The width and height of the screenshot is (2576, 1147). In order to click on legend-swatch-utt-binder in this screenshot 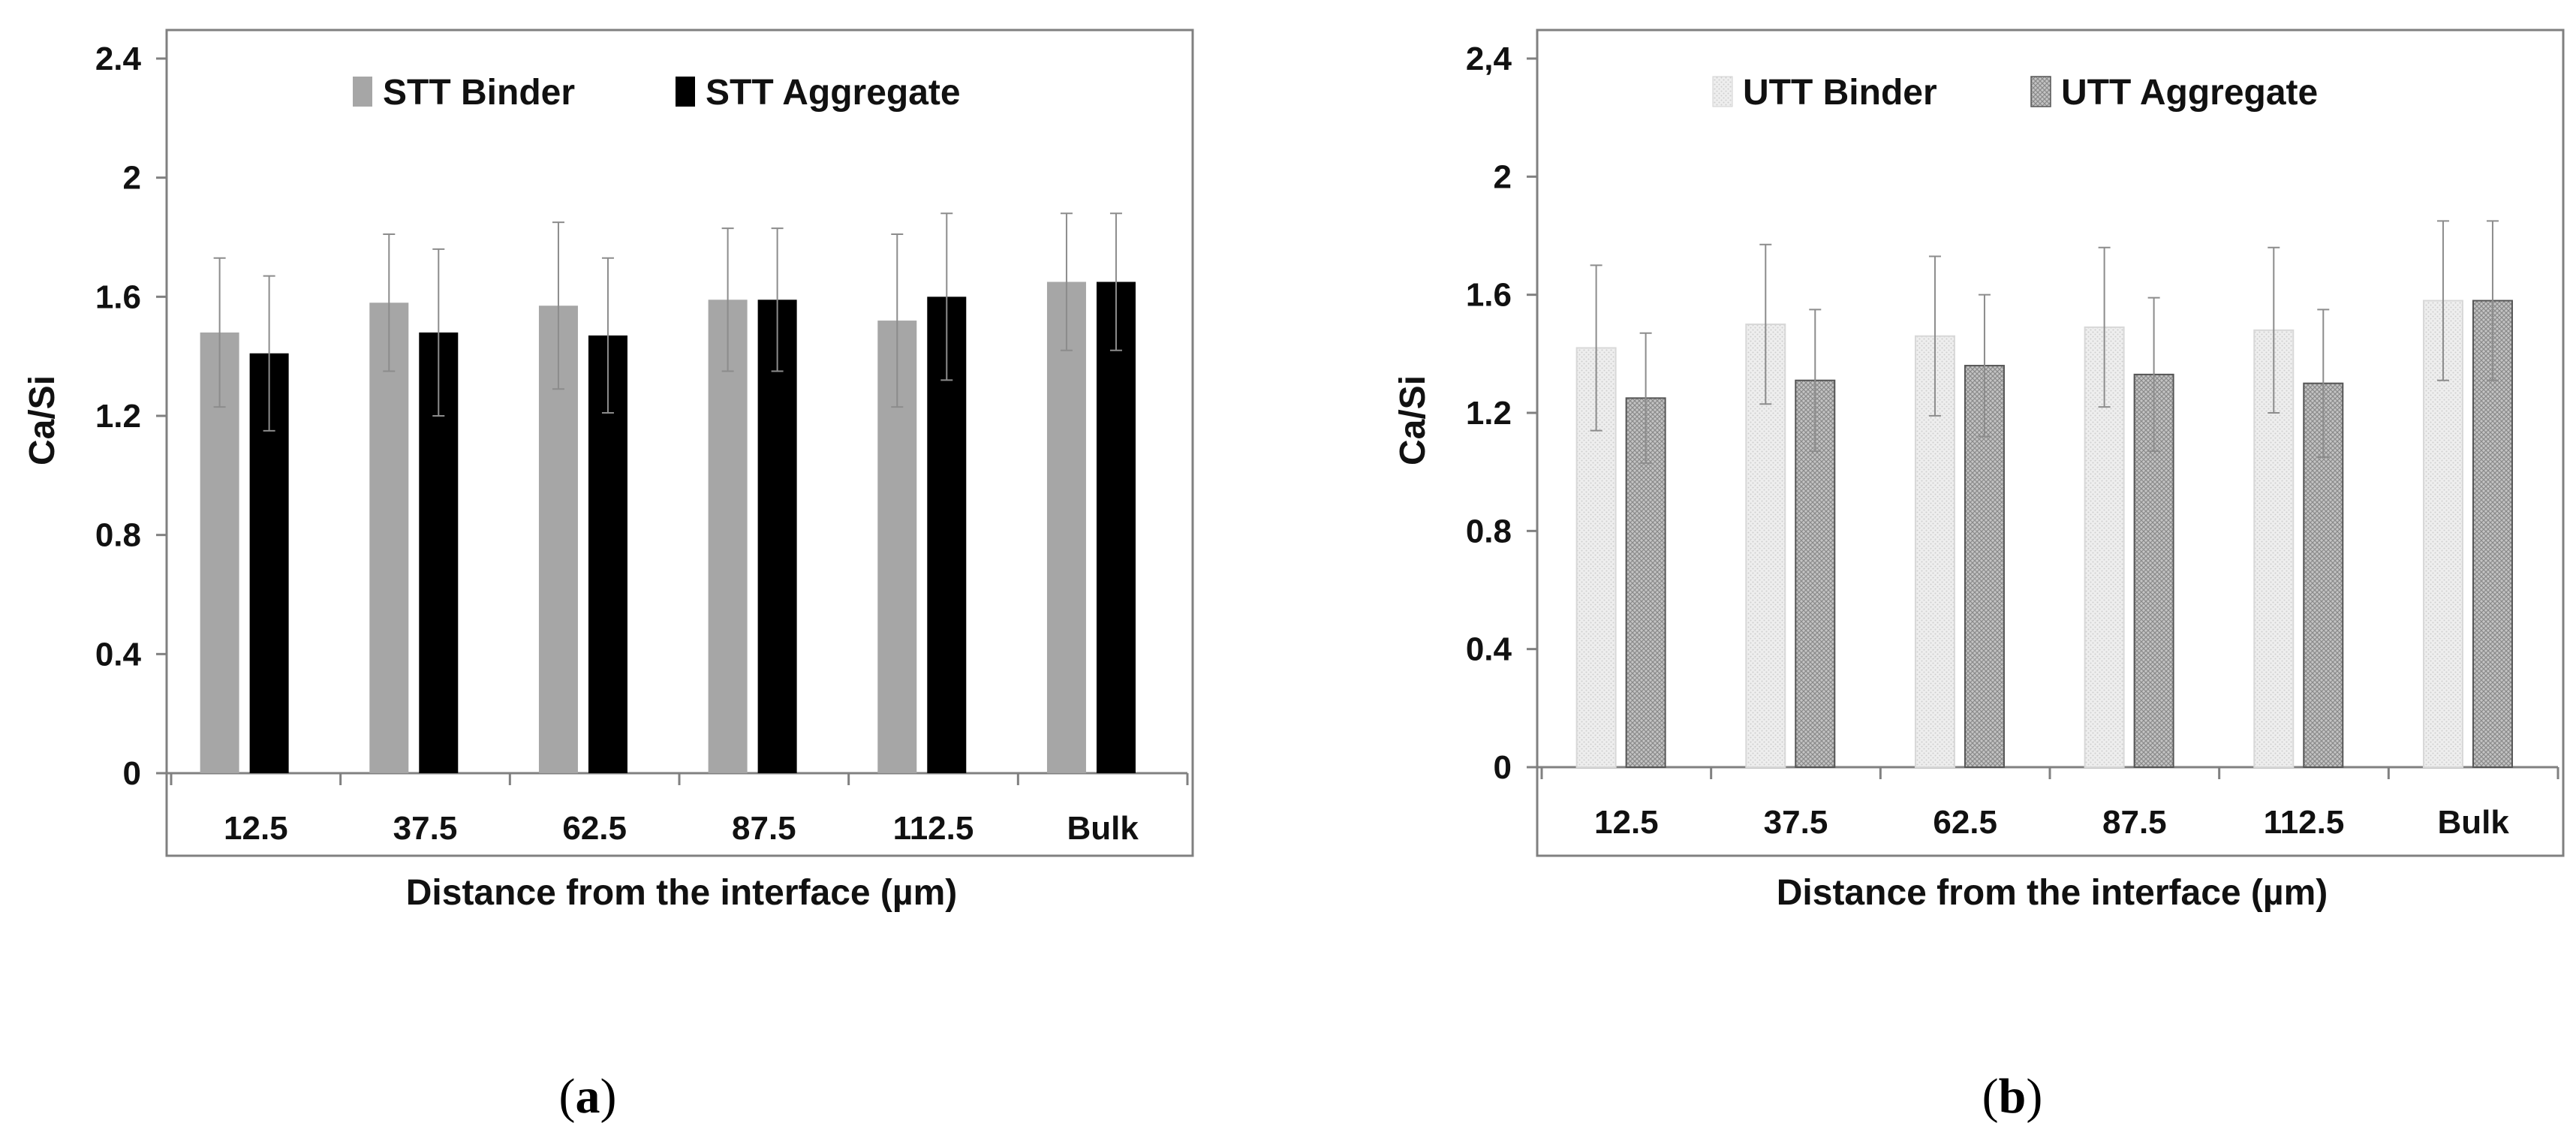, I will do `click(1722, 91)`.